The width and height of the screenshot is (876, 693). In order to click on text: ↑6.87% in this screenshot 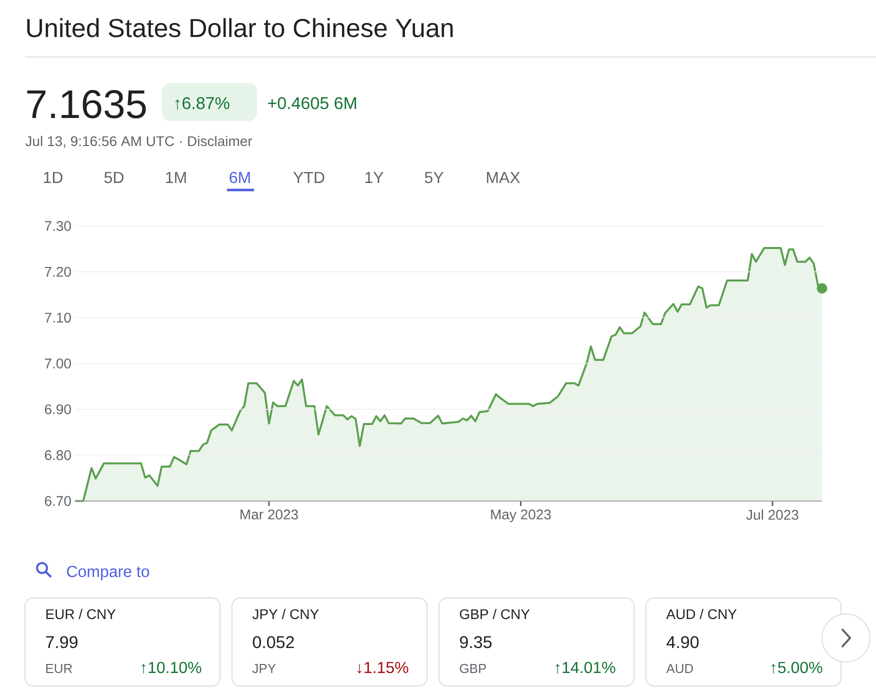, I will do `click(202, 103)`.